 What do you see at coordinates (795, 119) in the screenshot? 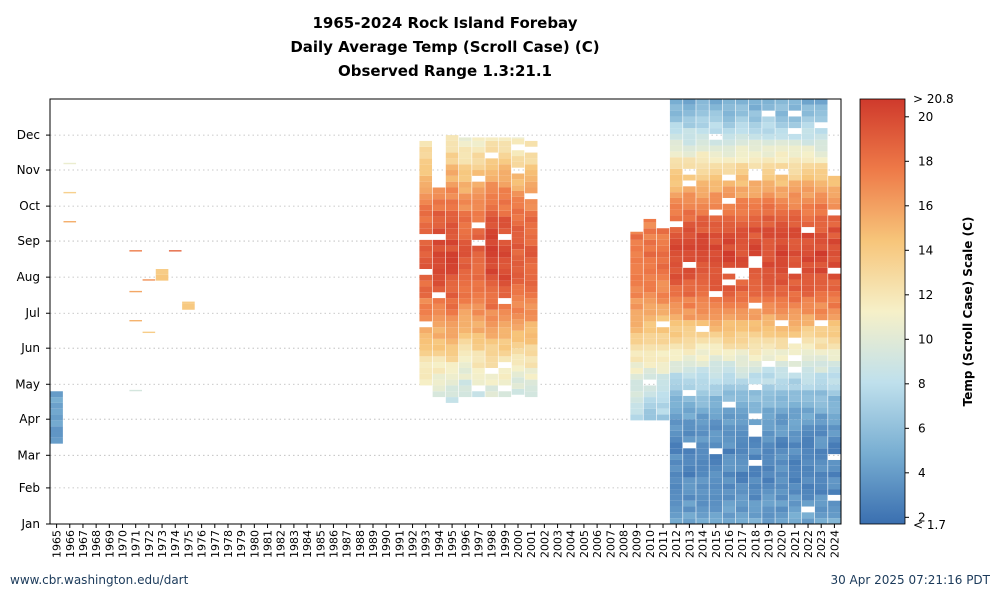
I see `cell-2021-d346` at bounding box center [795, 119].